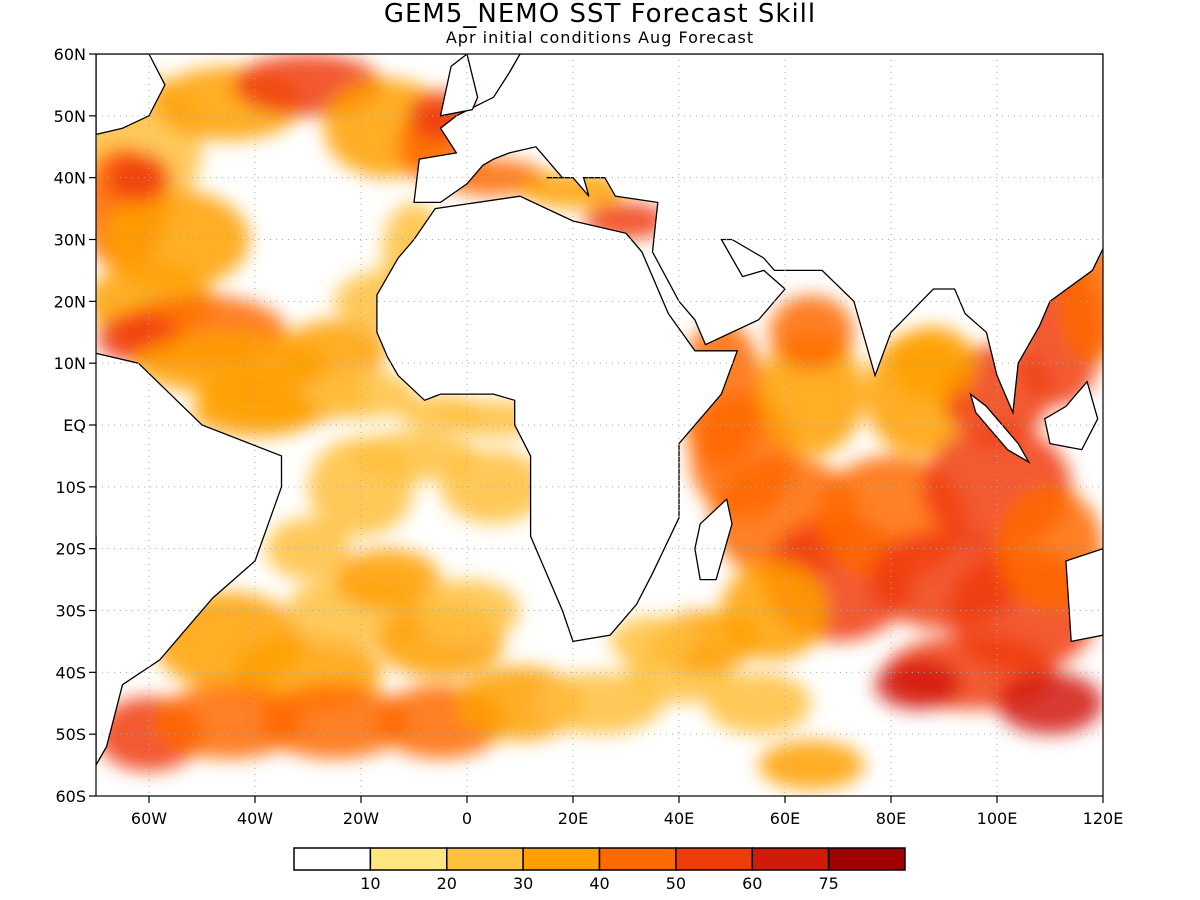  What do you see at coordinates (370, 883) in the screenshot?
I see `colorbar-label: 10` at bounding box center [370, 883].